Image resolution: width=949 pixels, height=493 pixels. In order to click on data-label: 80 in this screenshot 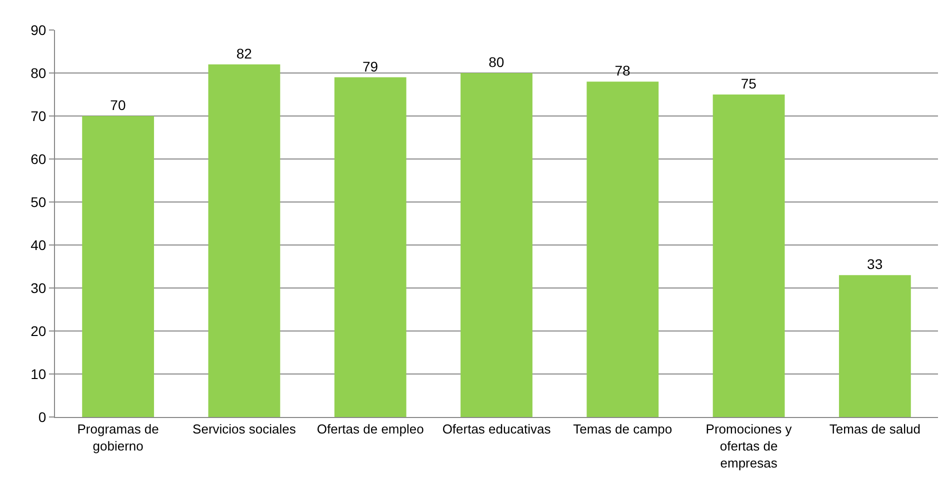, I will do `click(496, 62)`.